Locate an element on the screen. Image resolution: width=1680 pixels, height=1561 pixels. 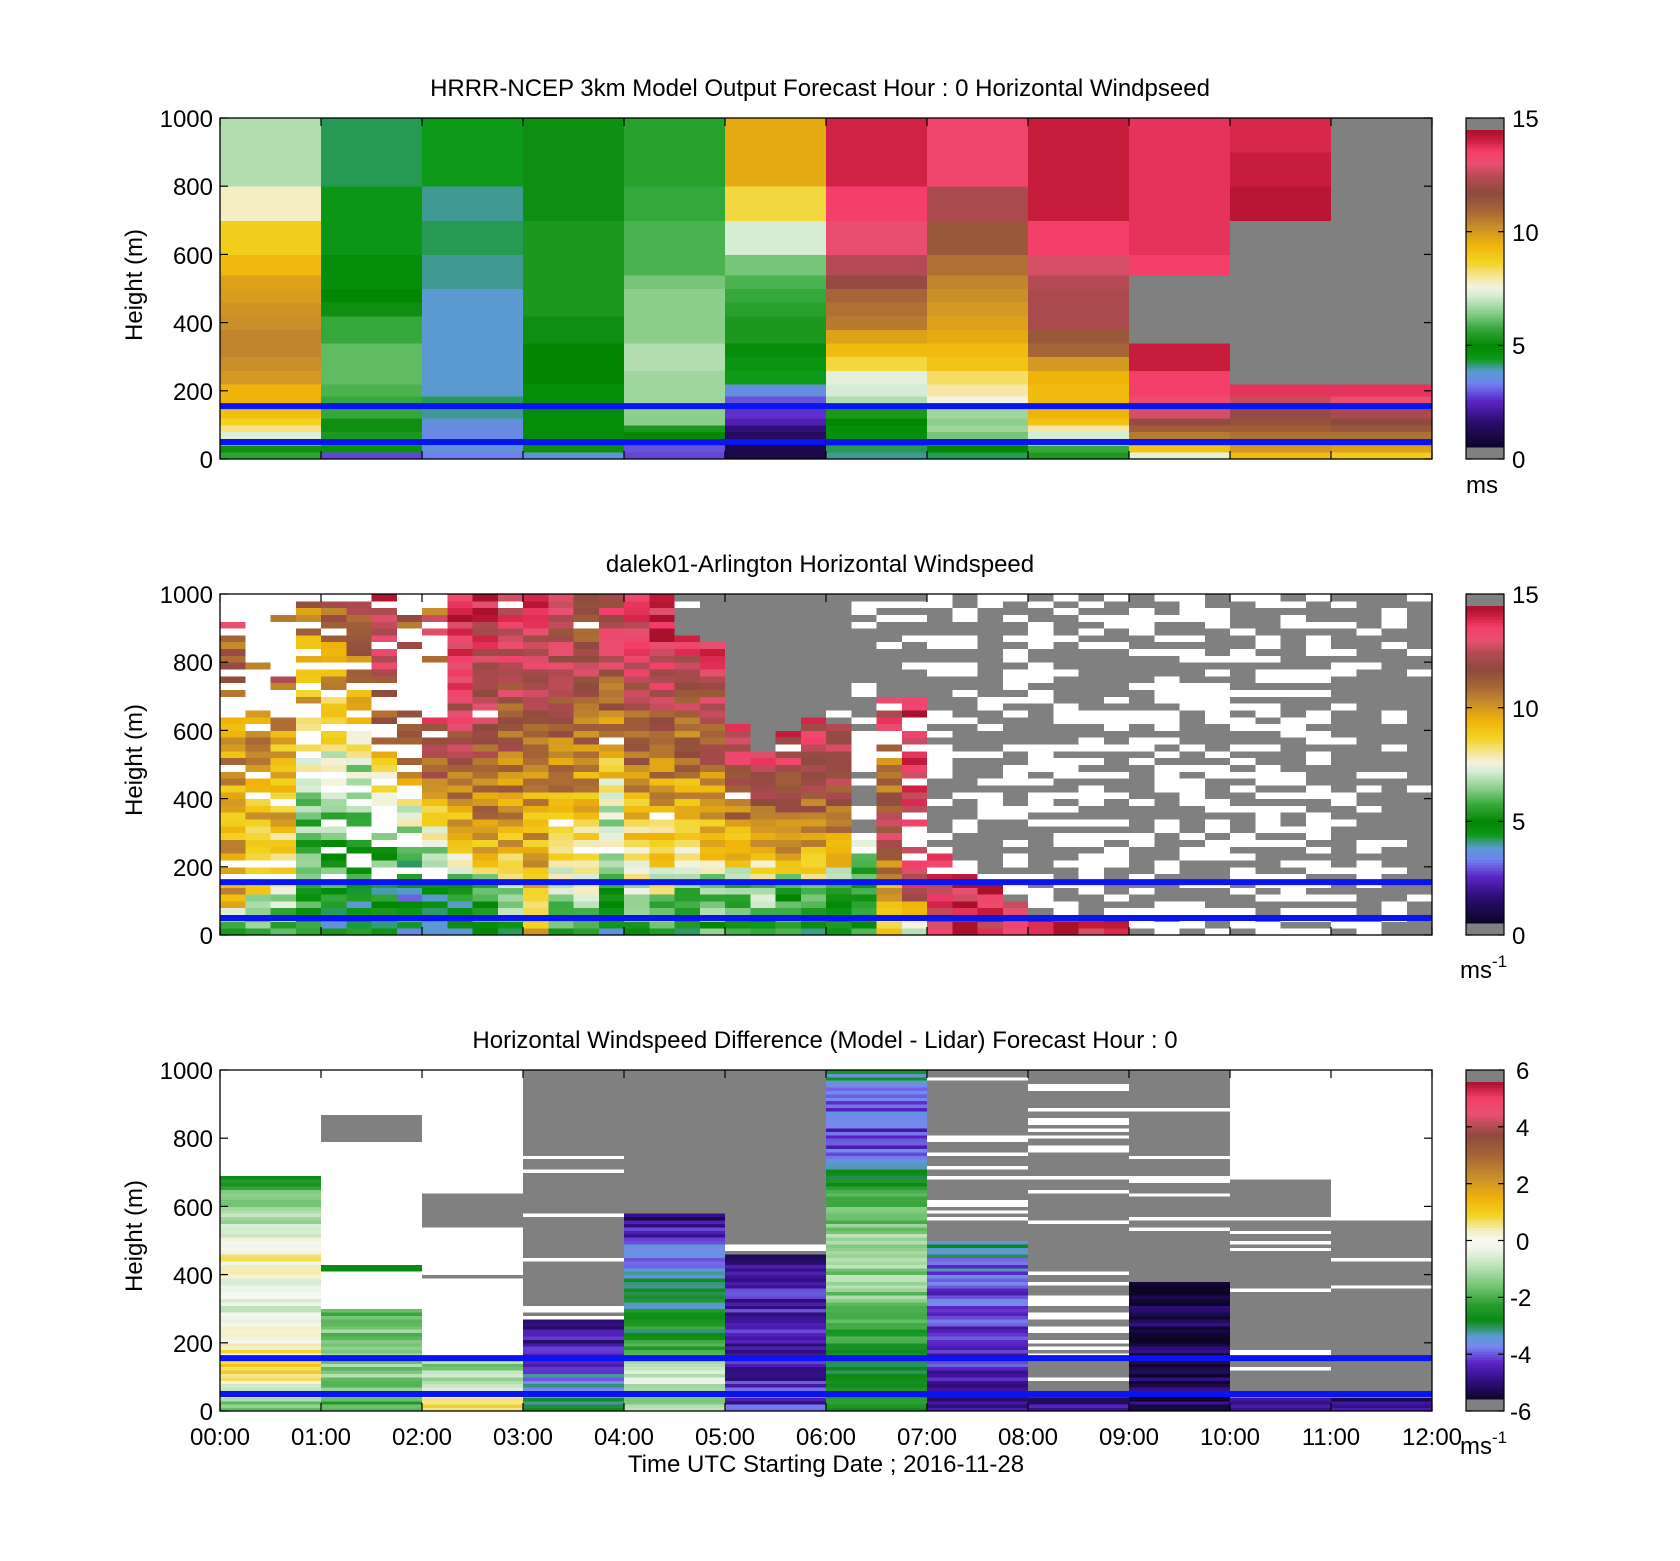
colorbar is located at coordinates (1485, 764).